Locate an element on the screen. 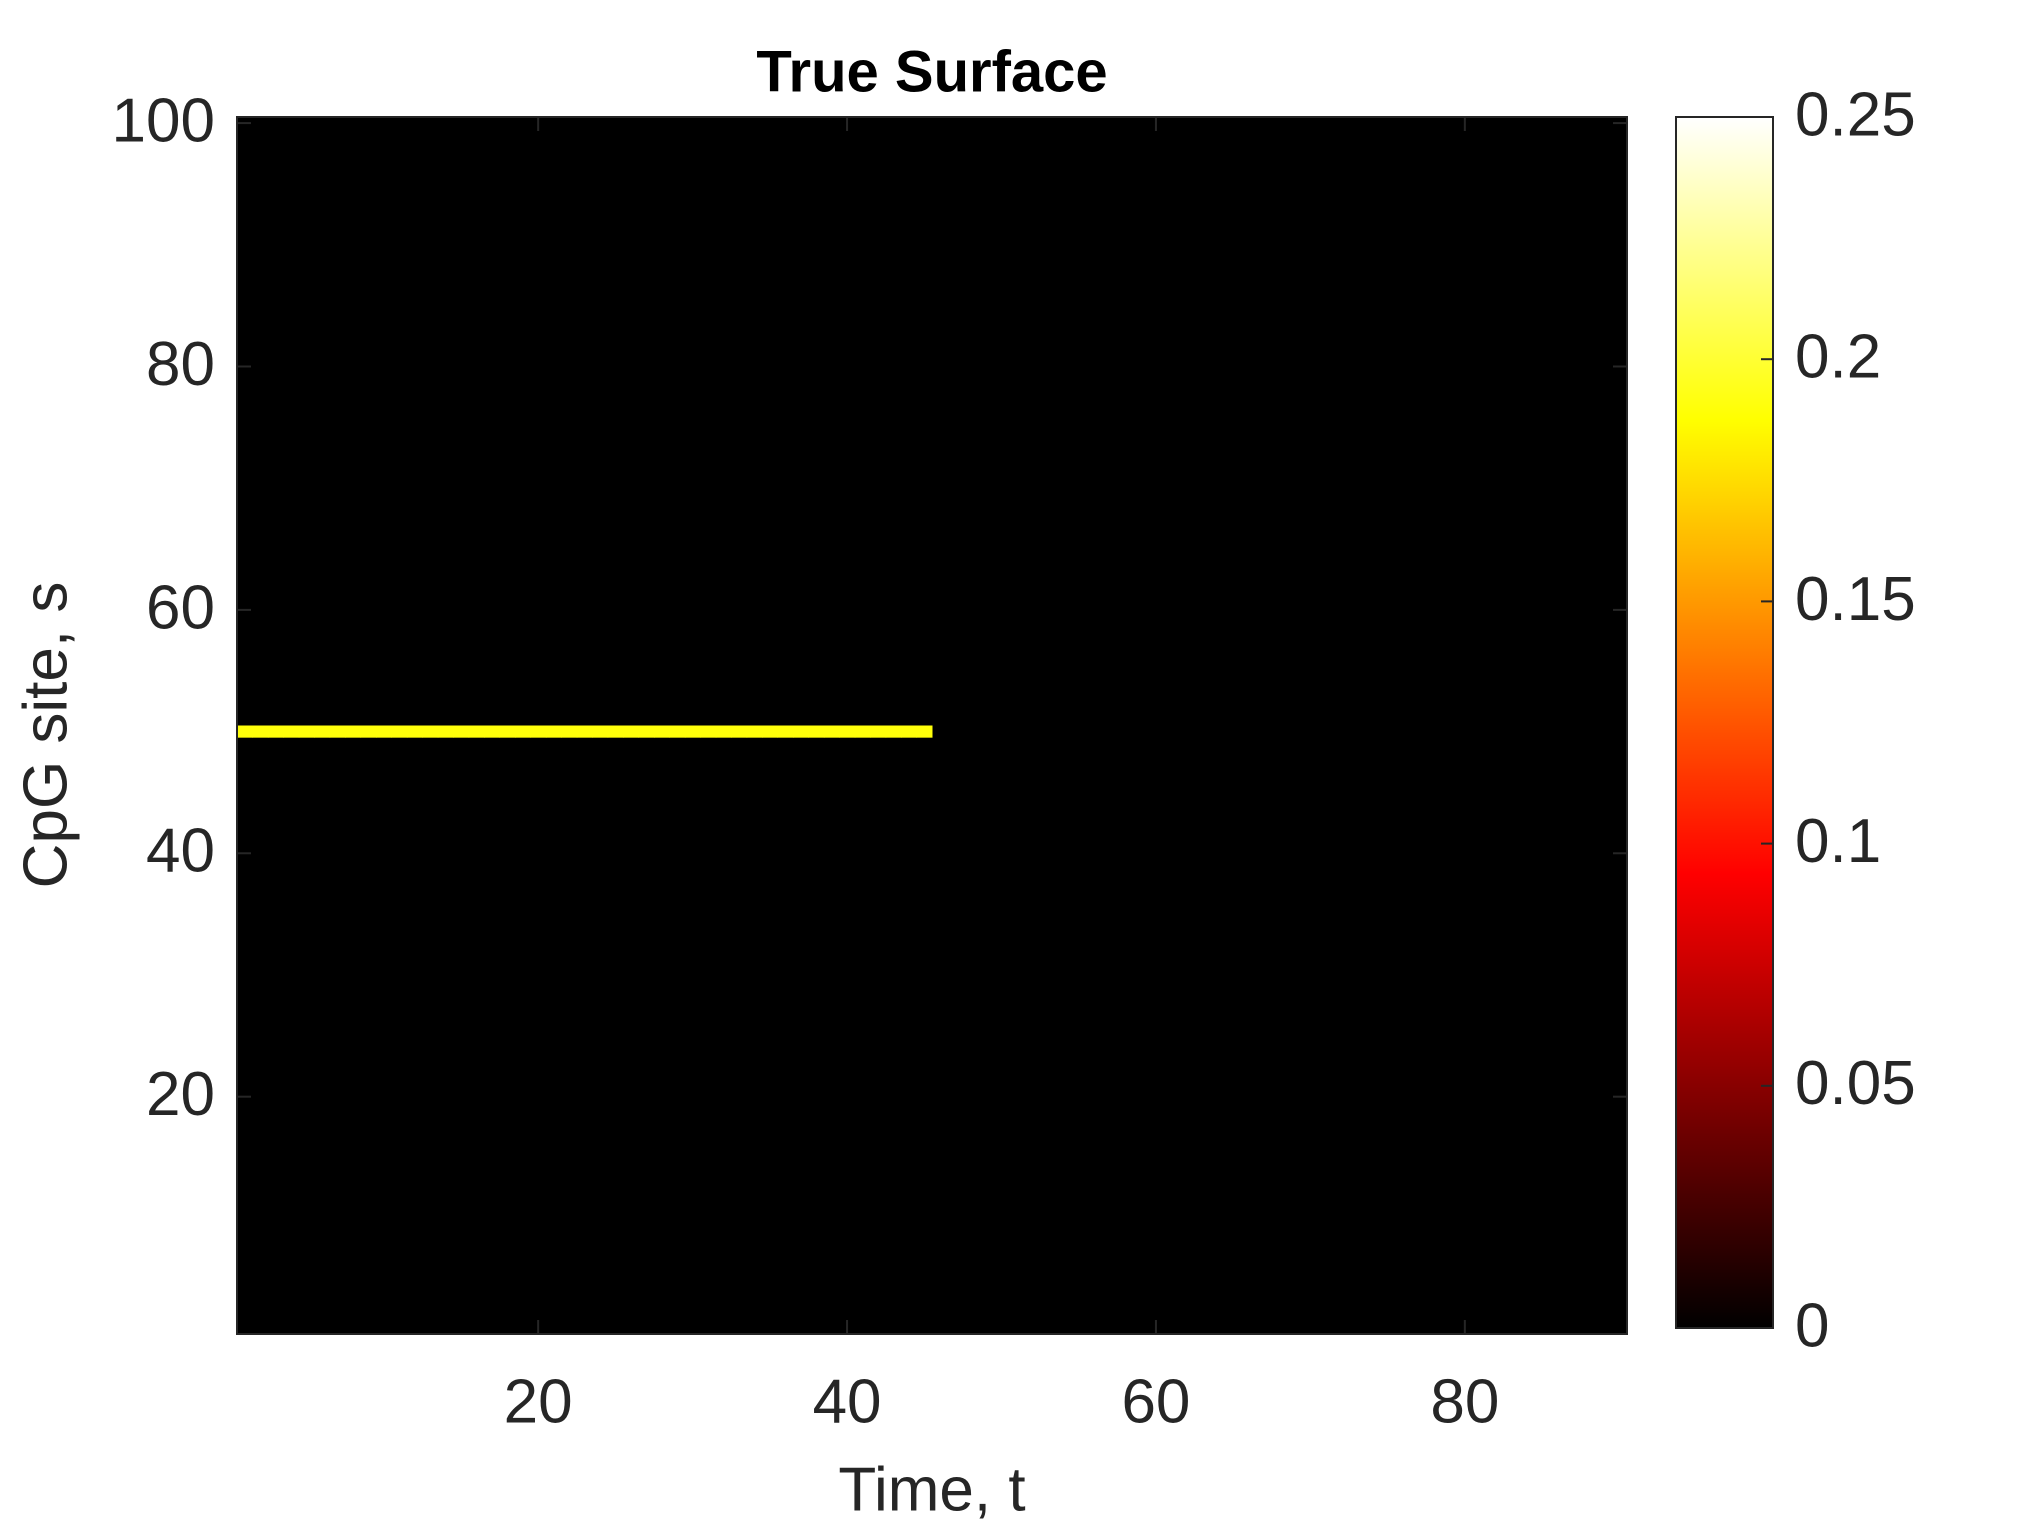 The height and width of the screenshot is (1536, 2042). x-tick-label: 40 is located at coordinates (847, 1401).